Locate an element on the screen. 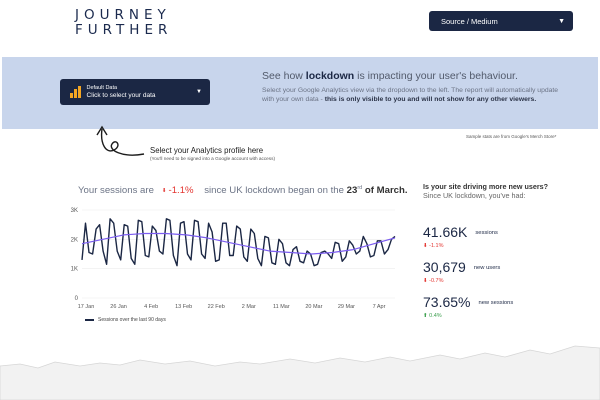  sessions-series-line is located at coordinates (238, 242).